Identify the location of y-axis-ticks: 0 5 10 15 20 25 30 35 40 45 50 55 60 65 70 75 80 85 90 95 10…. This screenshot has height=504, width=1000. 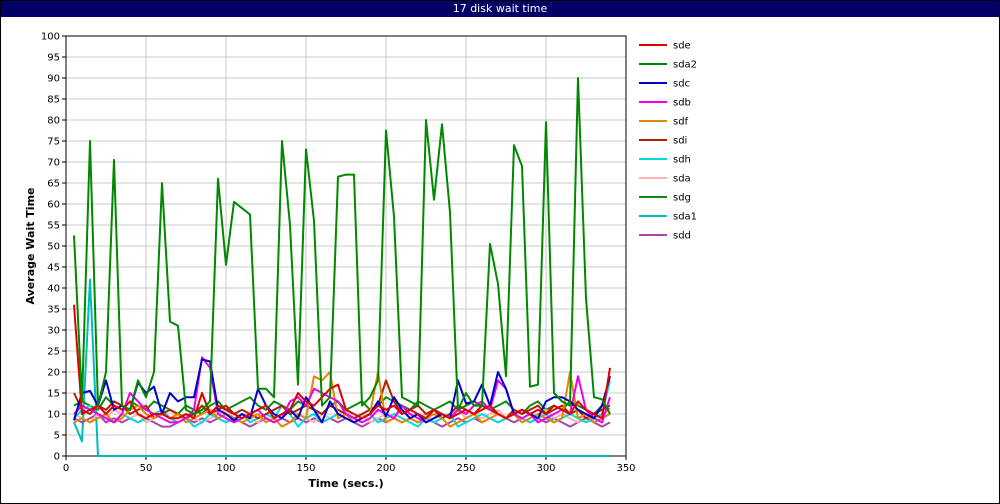
(53, 247).